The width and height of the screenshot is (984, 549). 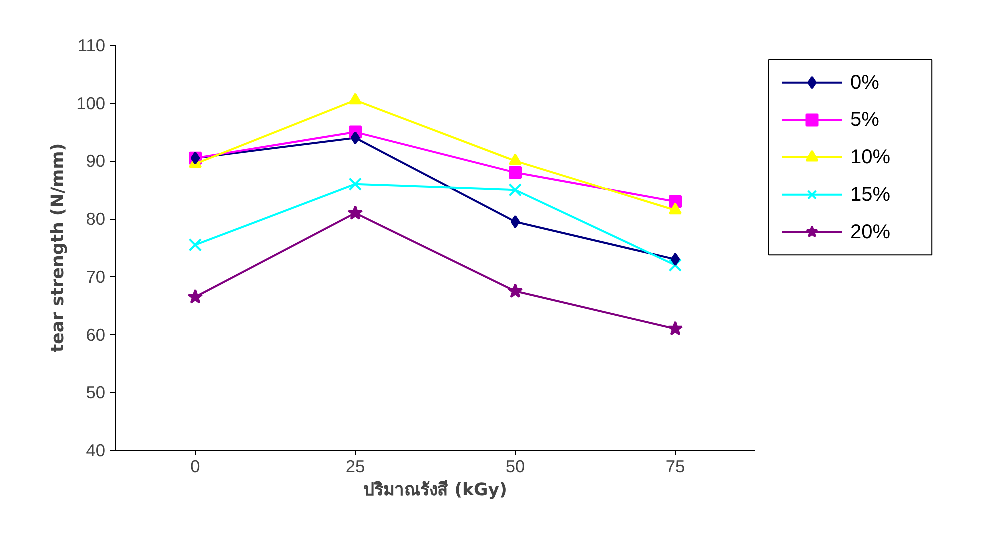 What do you see at coordinates (870, 157) in the screenshot?
I see `legend-label: 10%` at bounding box center [870, 157].